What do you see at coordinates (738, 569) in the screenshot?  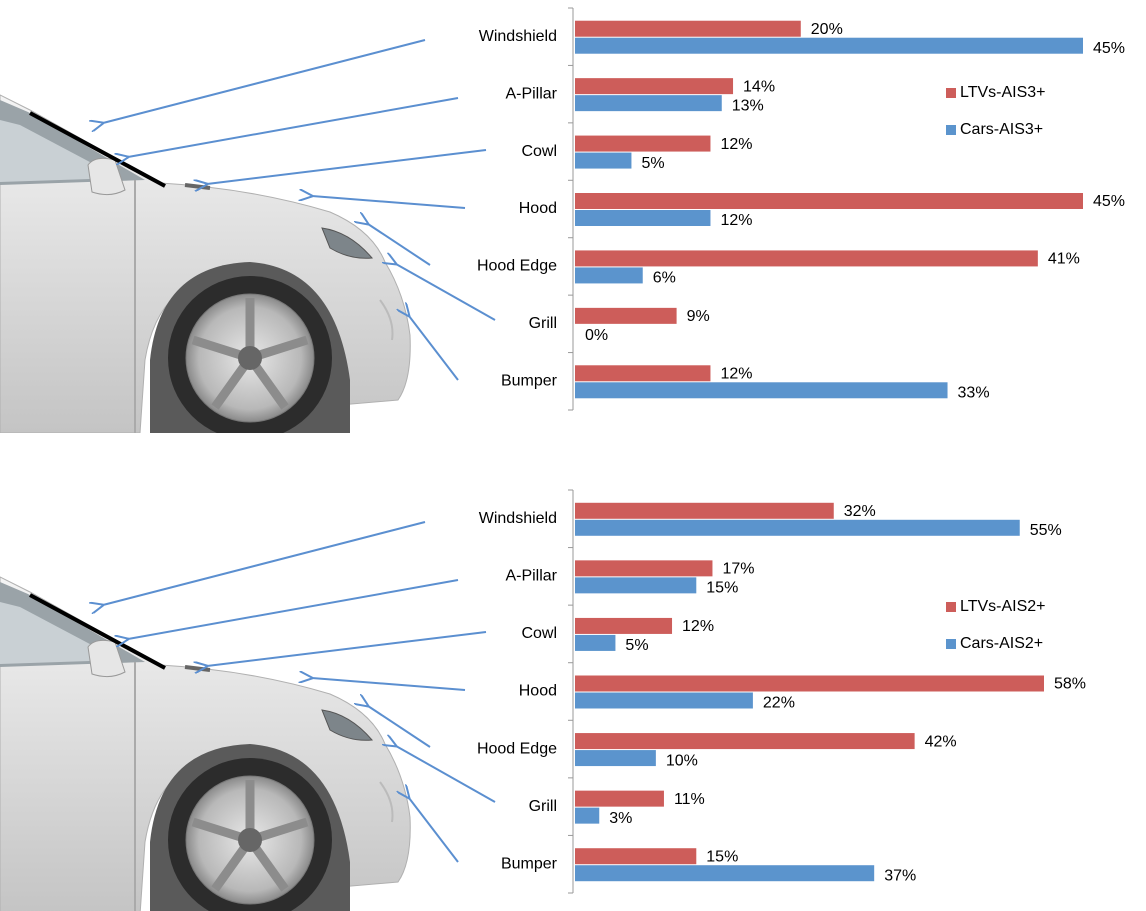 I see `value-label: 17%` at bounding box center [738, 569].